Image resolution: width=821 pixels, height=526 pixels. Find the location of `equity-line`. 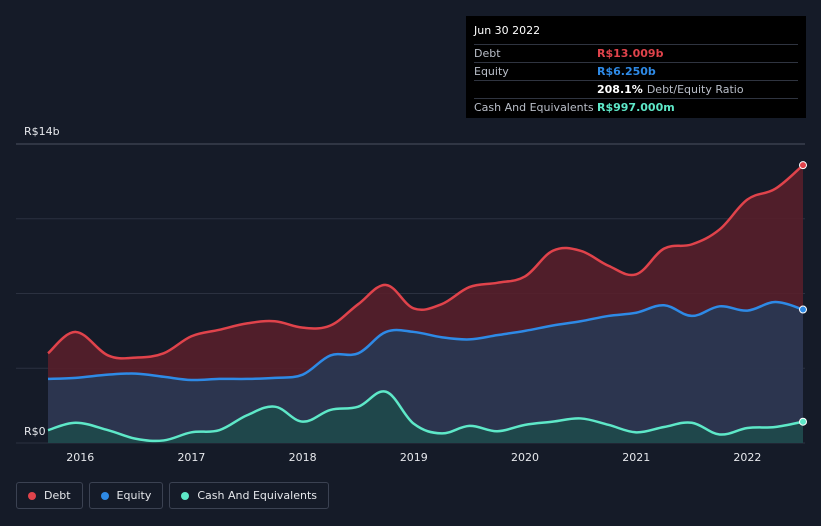

equity-line is located at coordinates (425, 341).